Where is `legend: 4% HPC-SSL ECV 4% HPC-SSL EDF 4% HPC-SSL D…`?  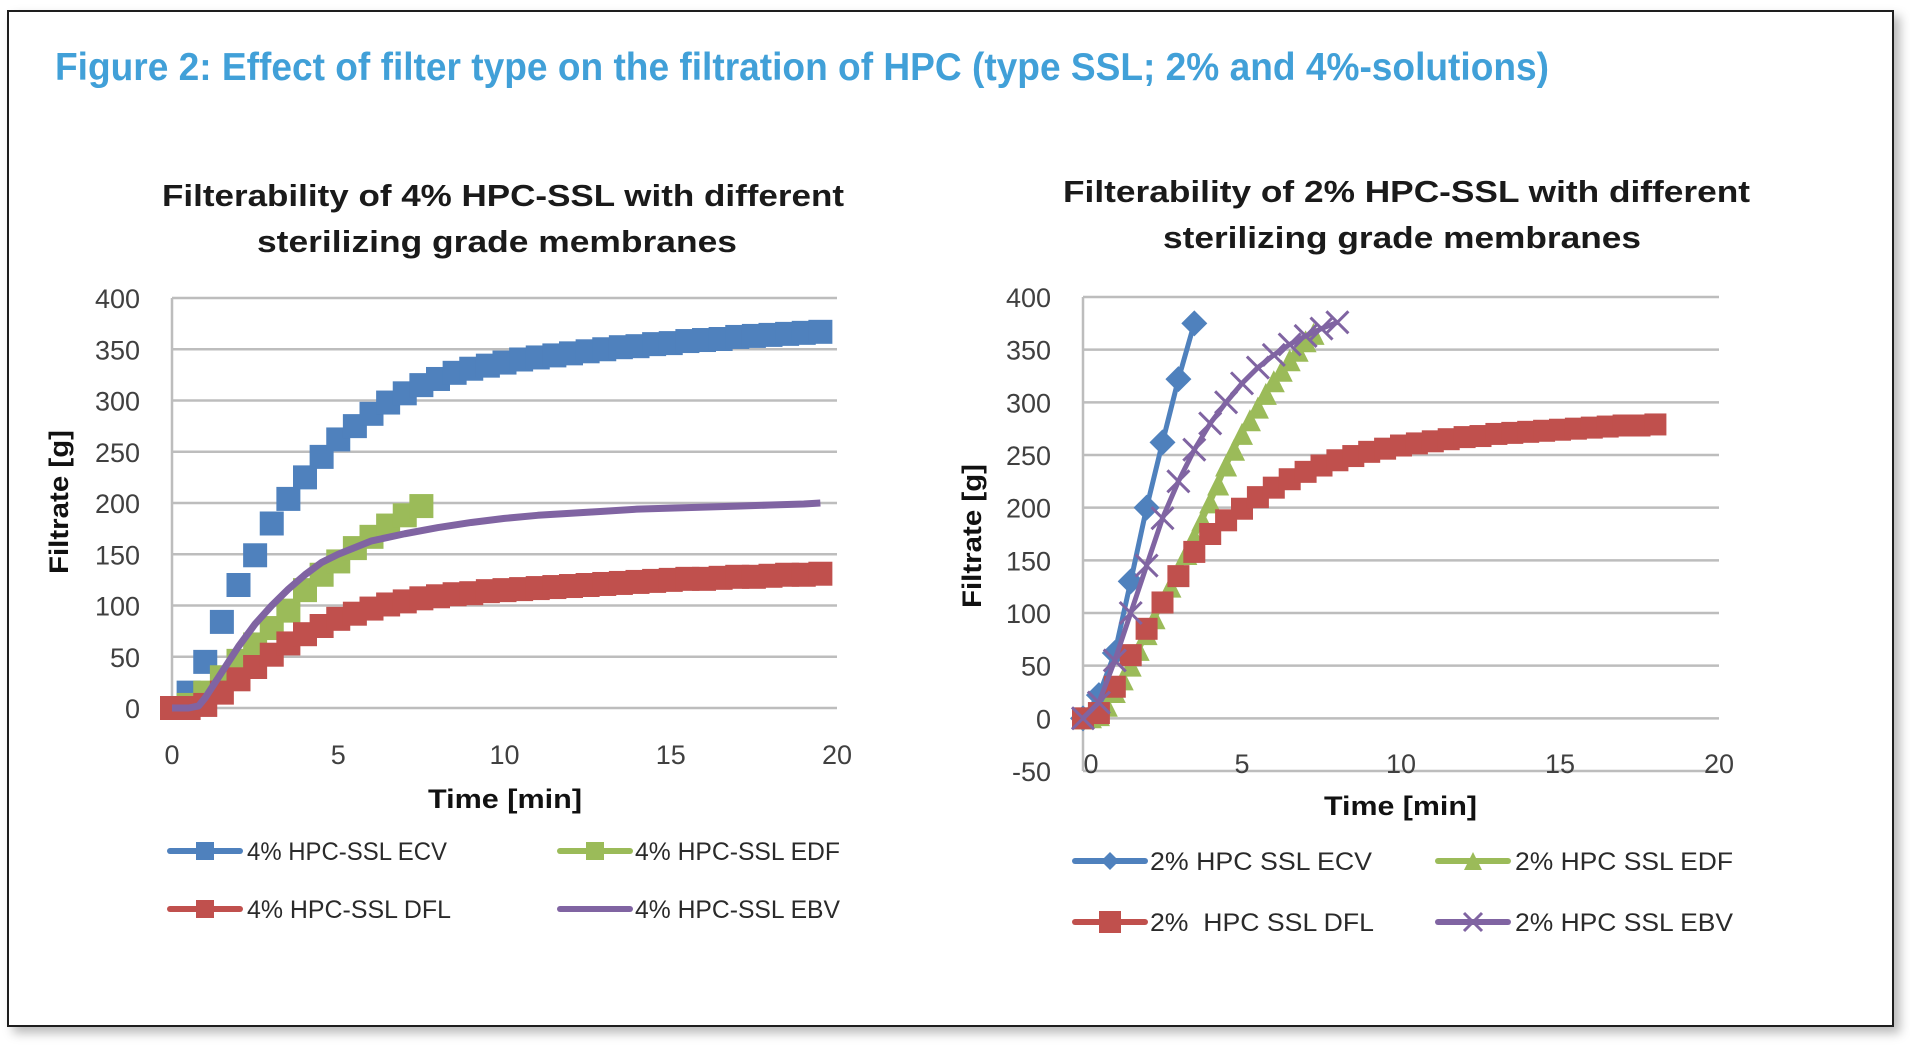
legend: 4% HPC-SSL ECV 4% HPC-SSL EDF 4% HPC-SSL D… is located at coordinates (503, 881).